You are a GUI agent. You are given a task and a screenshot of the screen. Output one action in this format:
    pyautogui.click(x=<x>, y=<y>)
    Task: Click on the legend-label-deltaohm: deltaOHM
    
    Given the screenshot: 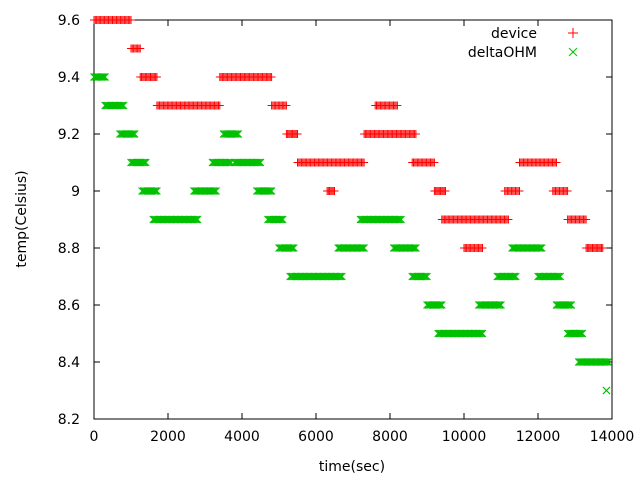 What is the action you would take?
    pyautogui.click(x=502, y=53)
    